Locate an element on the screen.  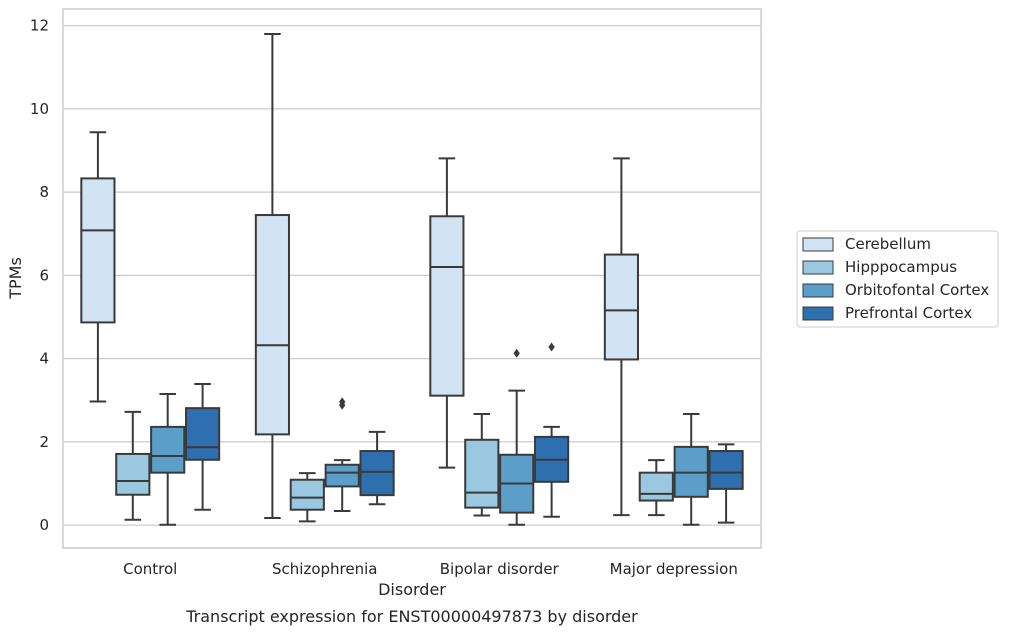
x-tick-label-0: Control is located at coordinates (150, 569).